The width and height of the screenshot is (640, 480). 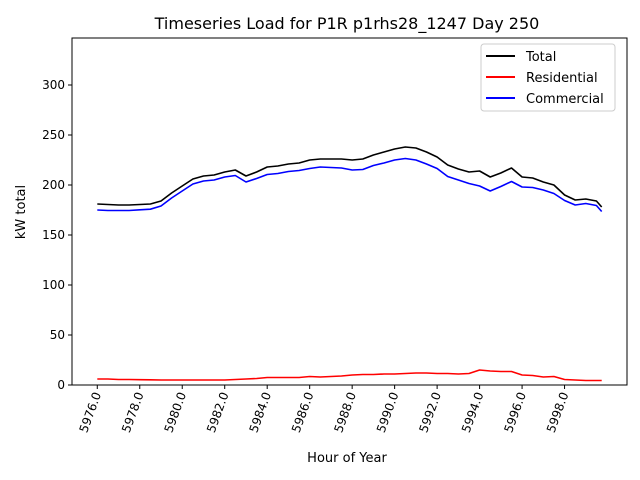 What do you see at coordinates (53, 185) in the screenshot?
I see `y-tick-label: 200` at bounding box center [53, 185].